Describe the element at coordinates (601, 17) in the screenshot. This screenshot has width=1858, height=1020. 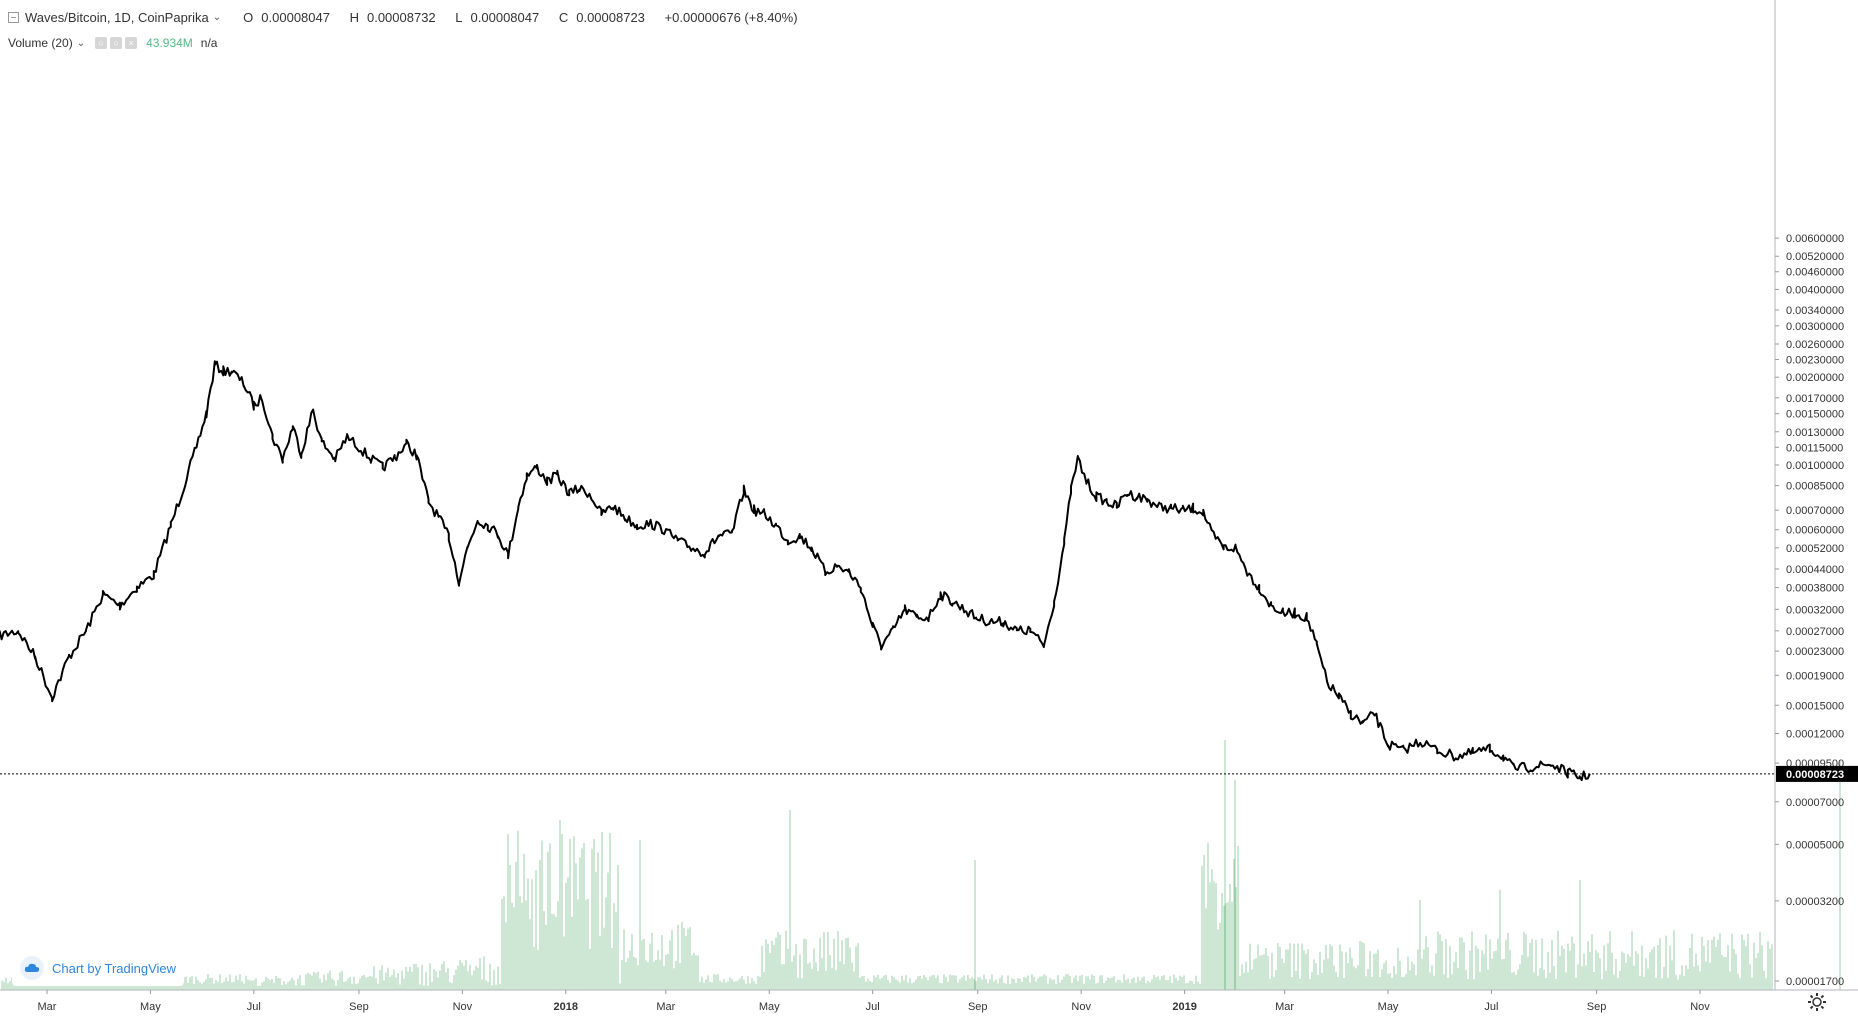
I see `ohlc-close: C 0.00008723` at that location.